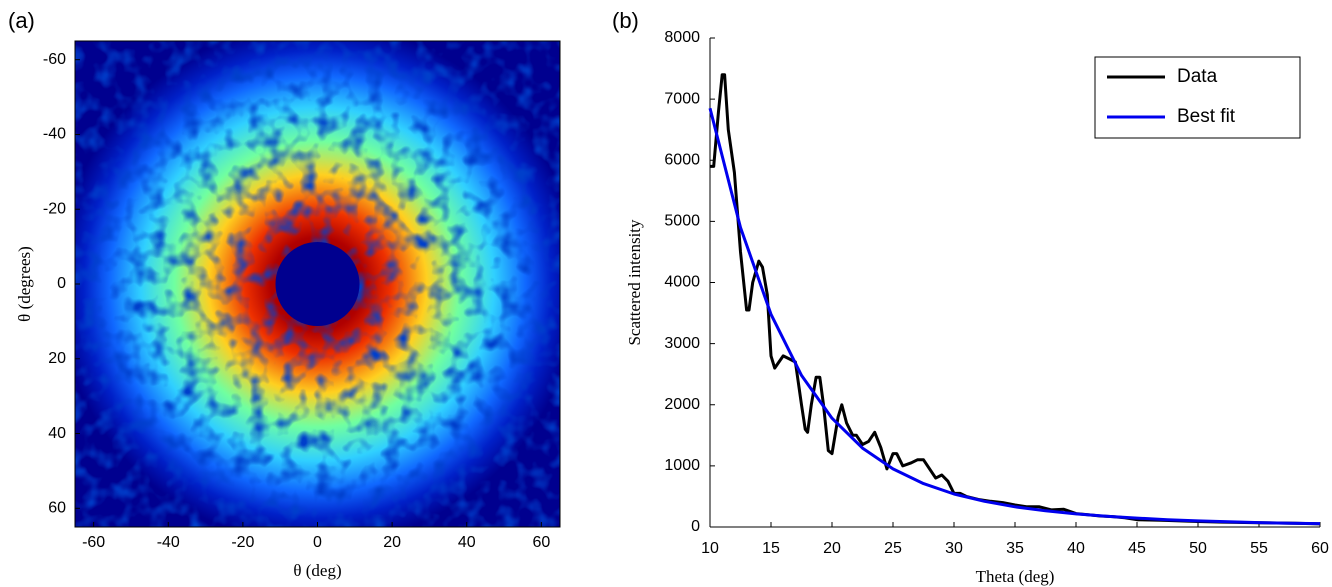  Describe the element at coordinates (1015, 548) in the screenshot. I see `x-tick-label: 35` at that location.